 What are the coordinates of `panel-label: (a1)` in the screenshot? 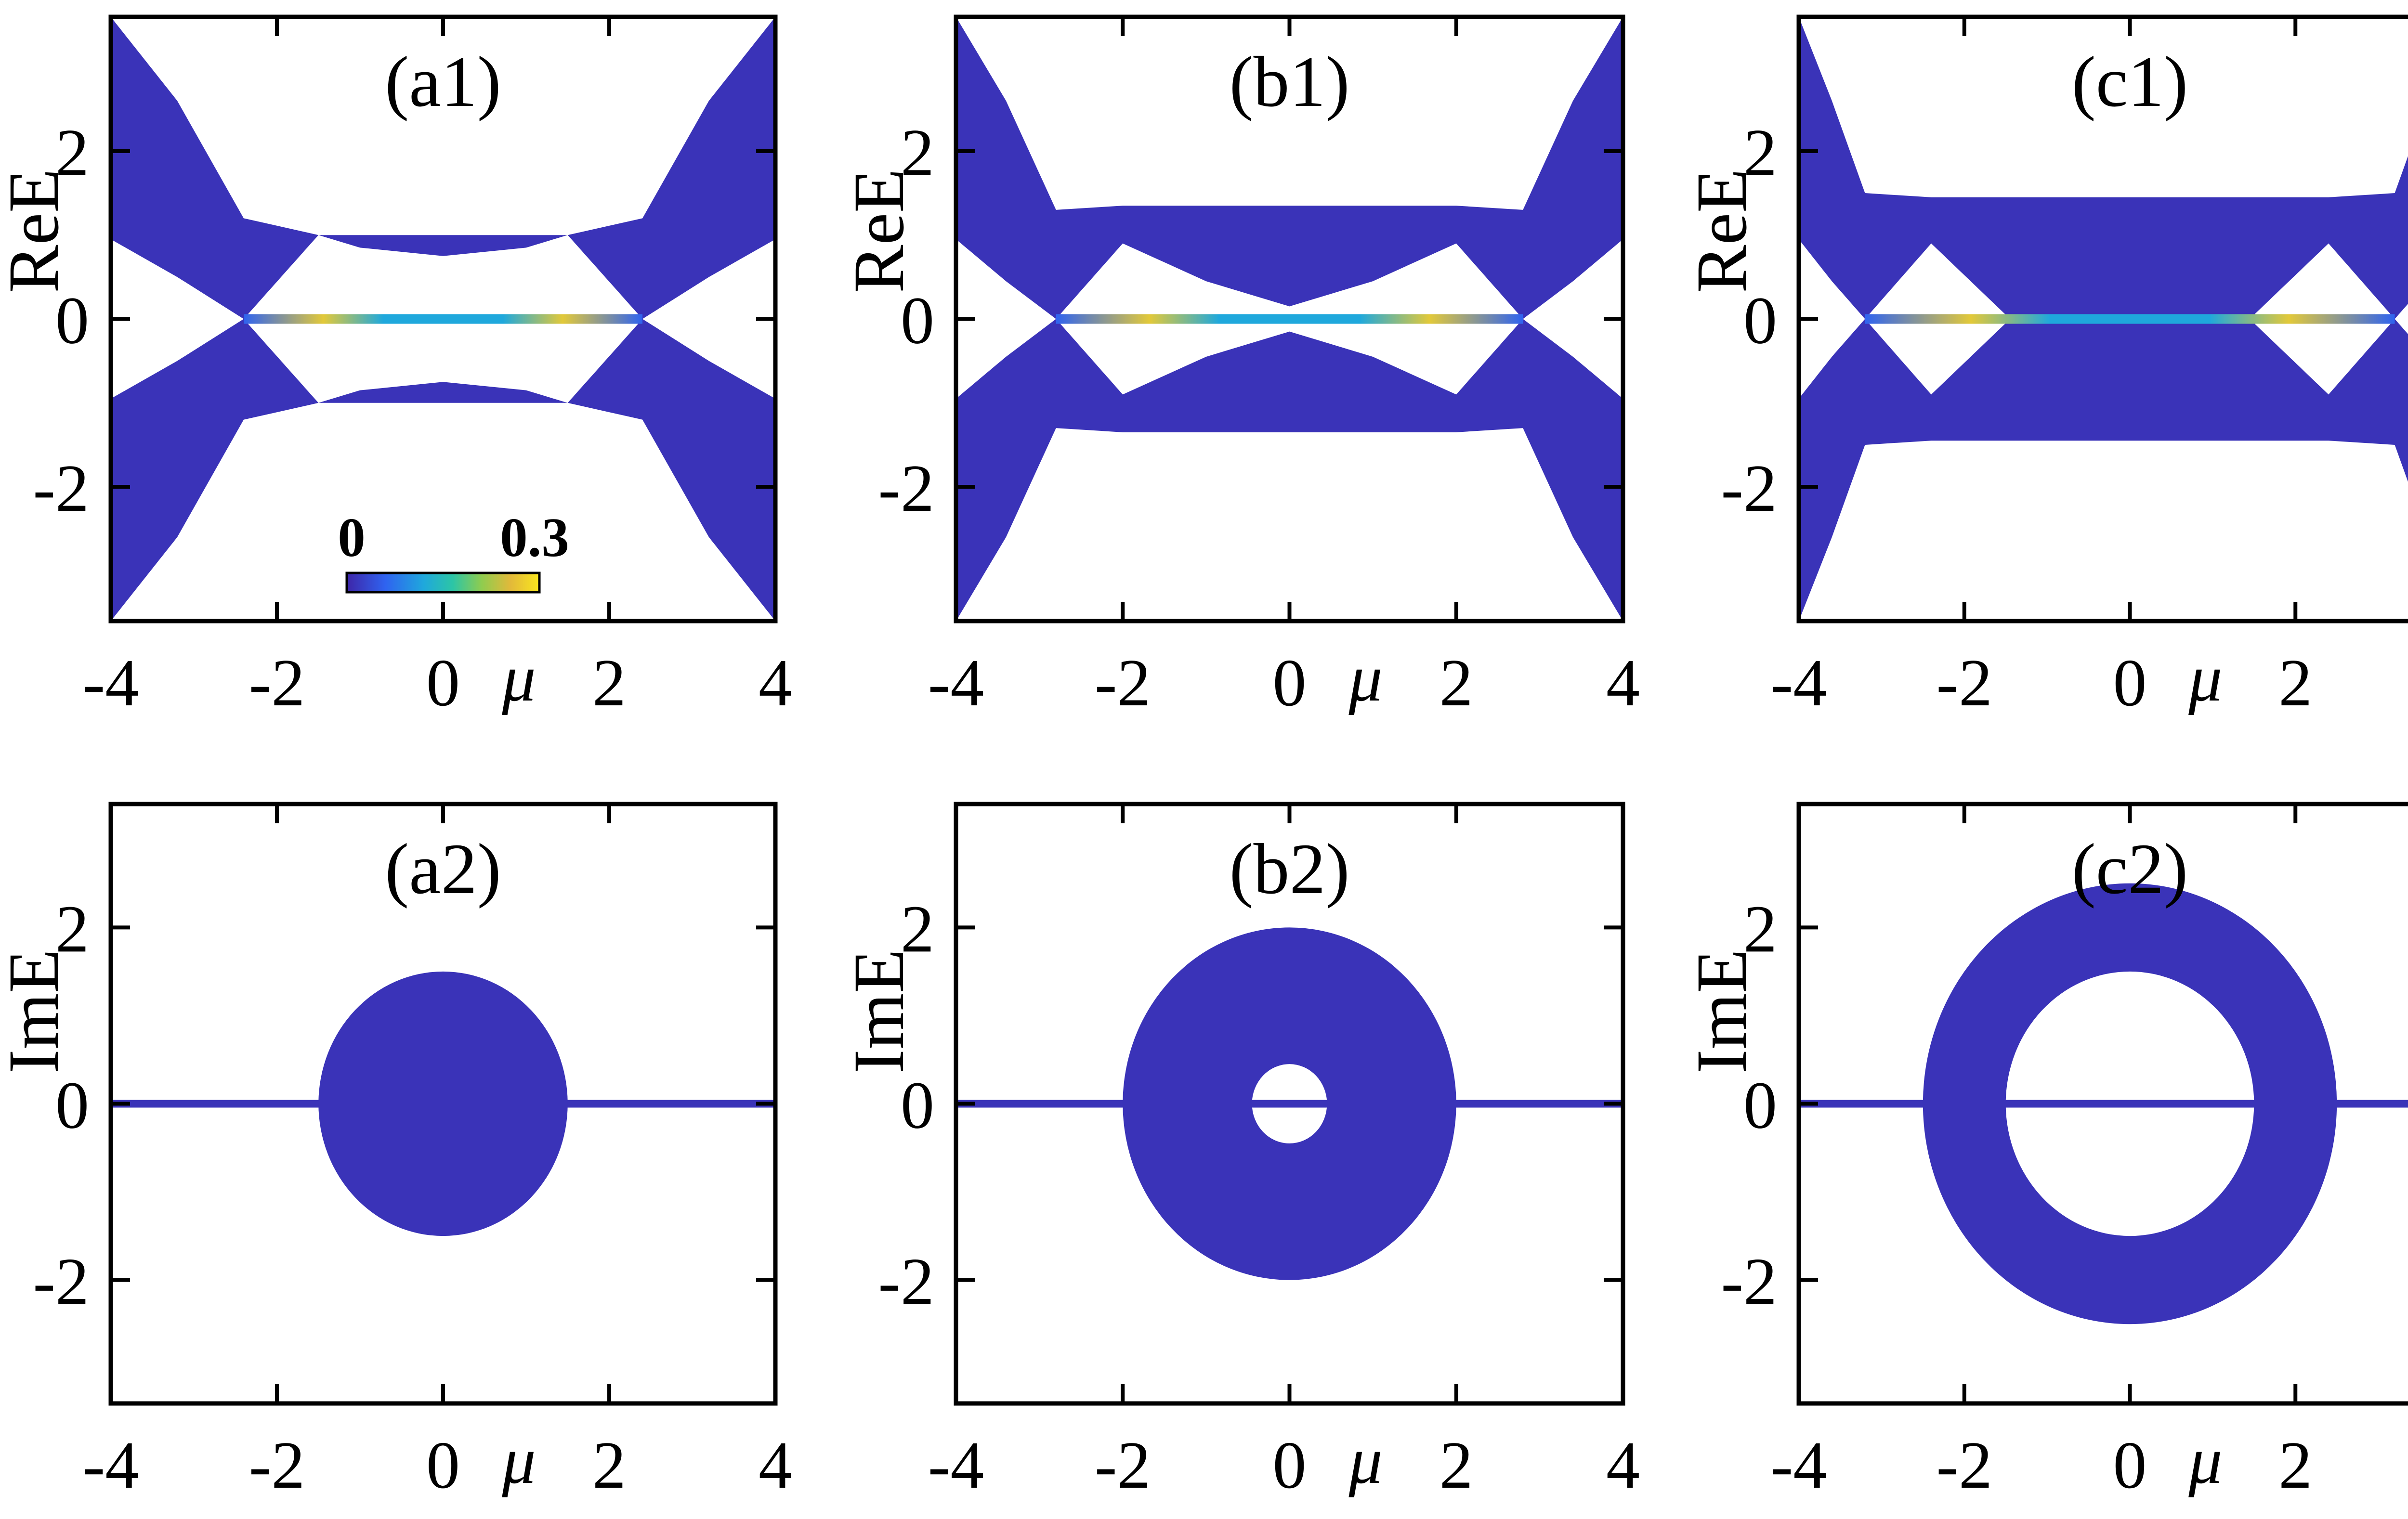 It's located at (443, 82).